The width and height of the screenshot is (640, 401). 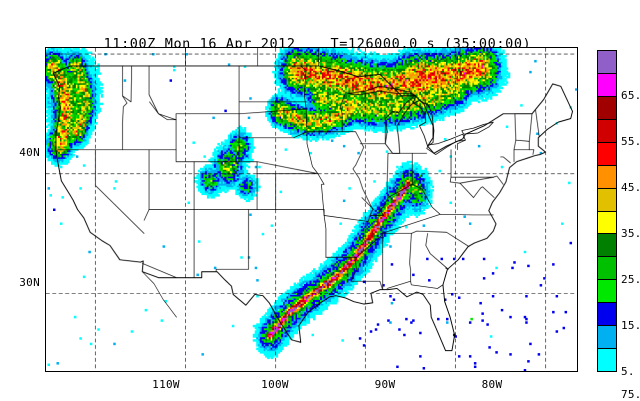 What do you see at coordinates (630, 279) in the screenshot?
I see `colorbar-tick-25: 25.` at bounding box center [630, 279].